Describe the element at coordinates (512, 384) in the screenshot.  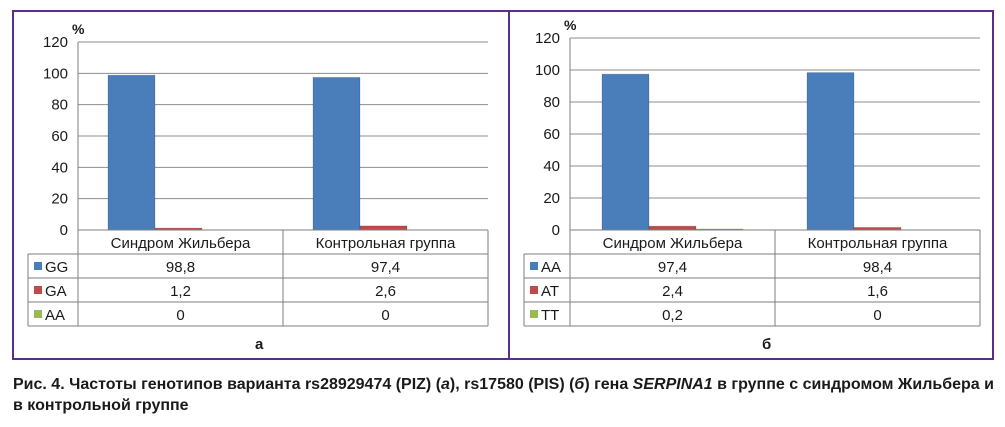
I see `caption-mid: ), rs17580 (PIS) (` at that location.